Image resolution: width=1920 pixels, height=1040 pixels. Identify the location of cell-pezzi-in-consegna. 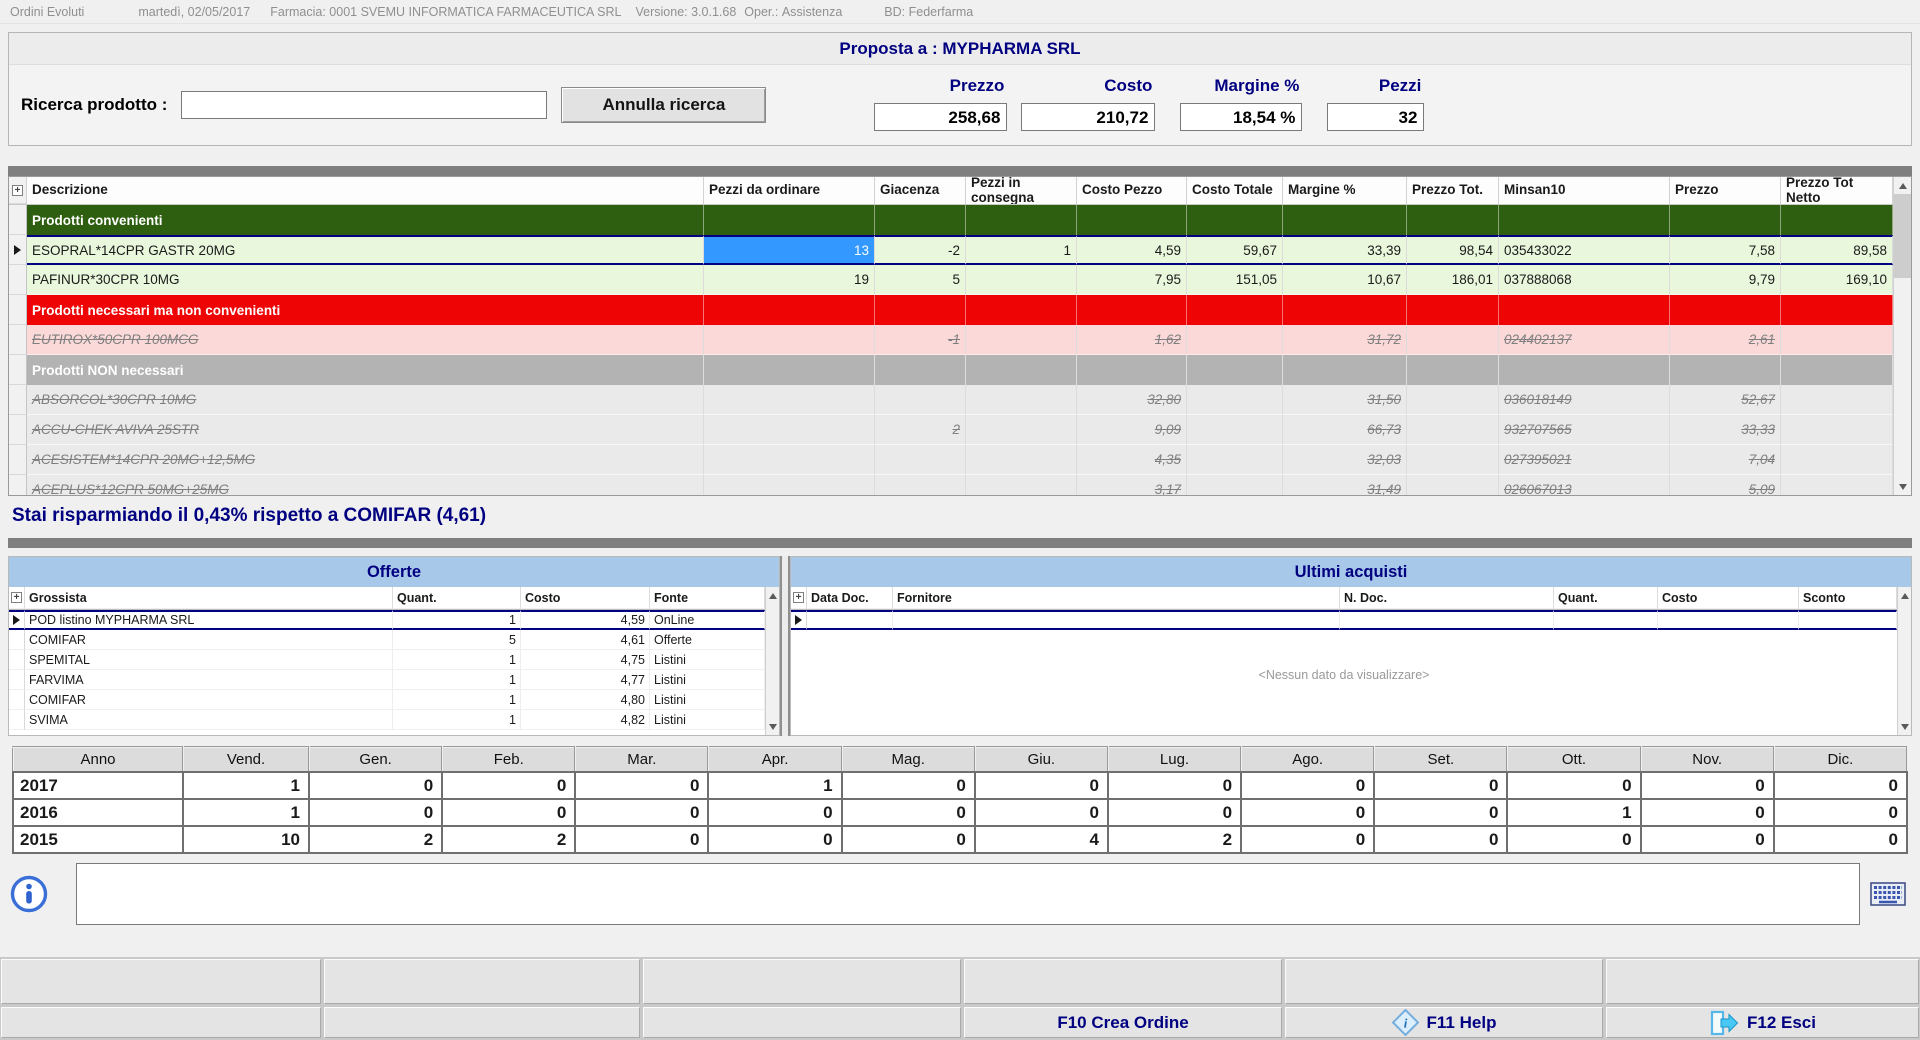
(1021, 430).